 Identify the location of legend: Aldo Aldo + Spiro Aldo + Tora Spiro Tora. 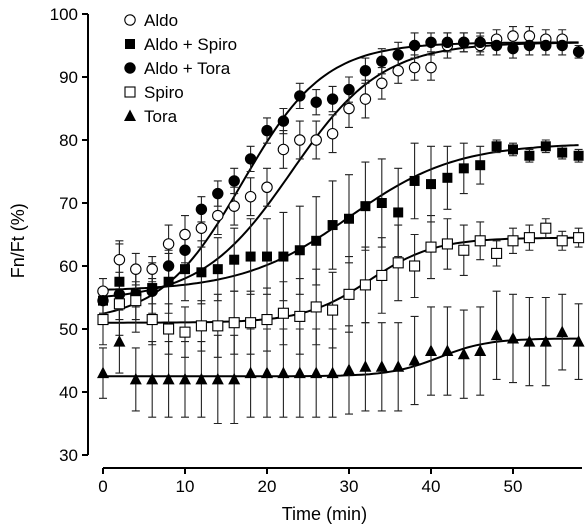
(180, 68).